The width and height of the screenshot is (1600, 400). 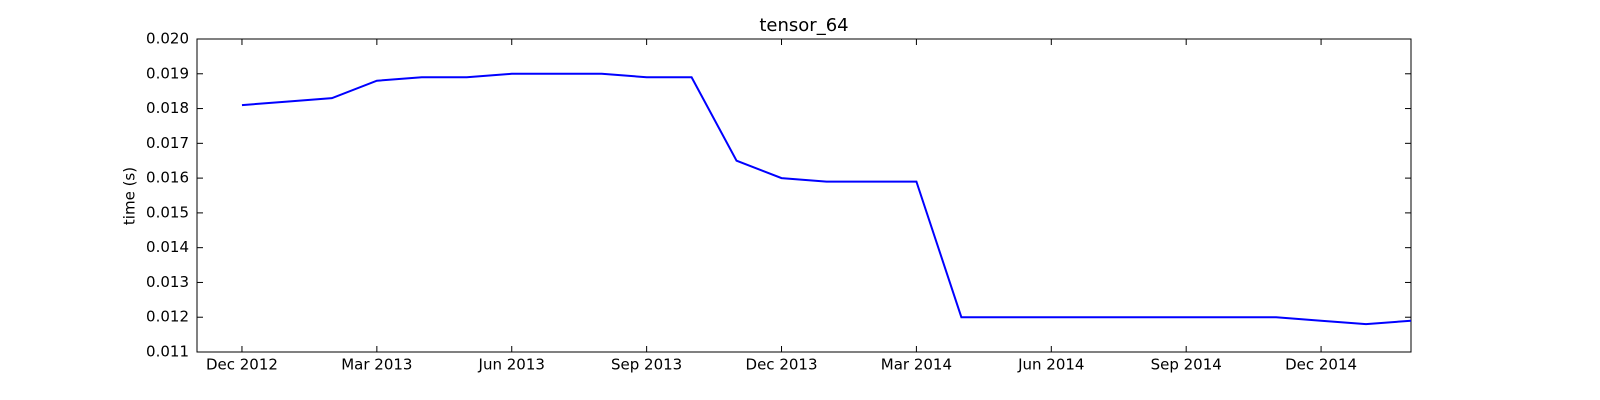 I want to click on y-tick-label: 0.015, so click(x=167, y=212).